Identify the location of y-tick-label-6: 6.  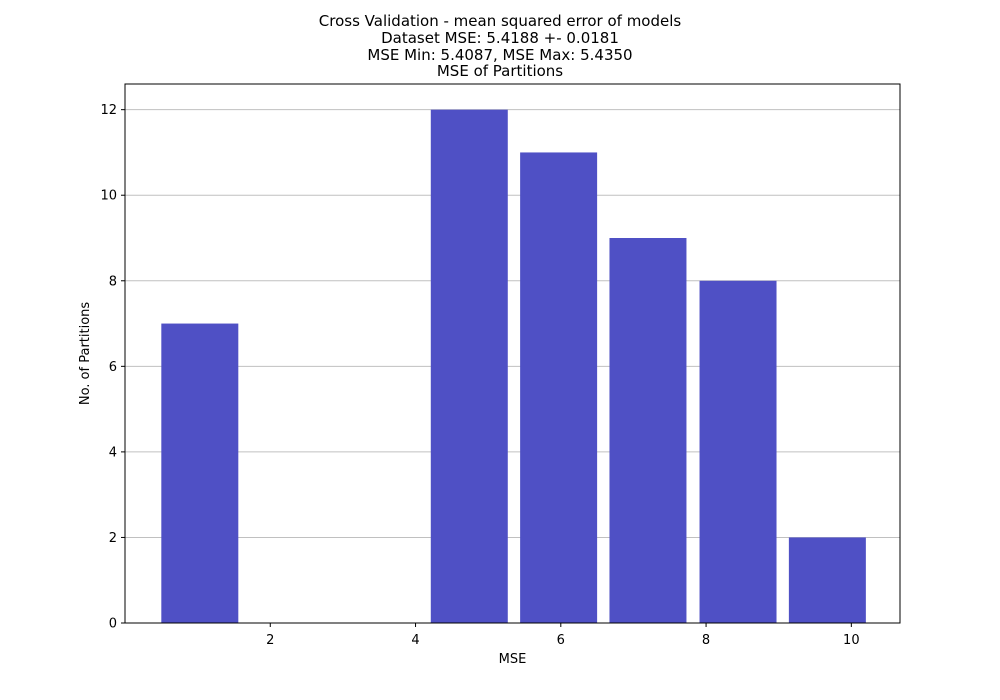
(113, 367).